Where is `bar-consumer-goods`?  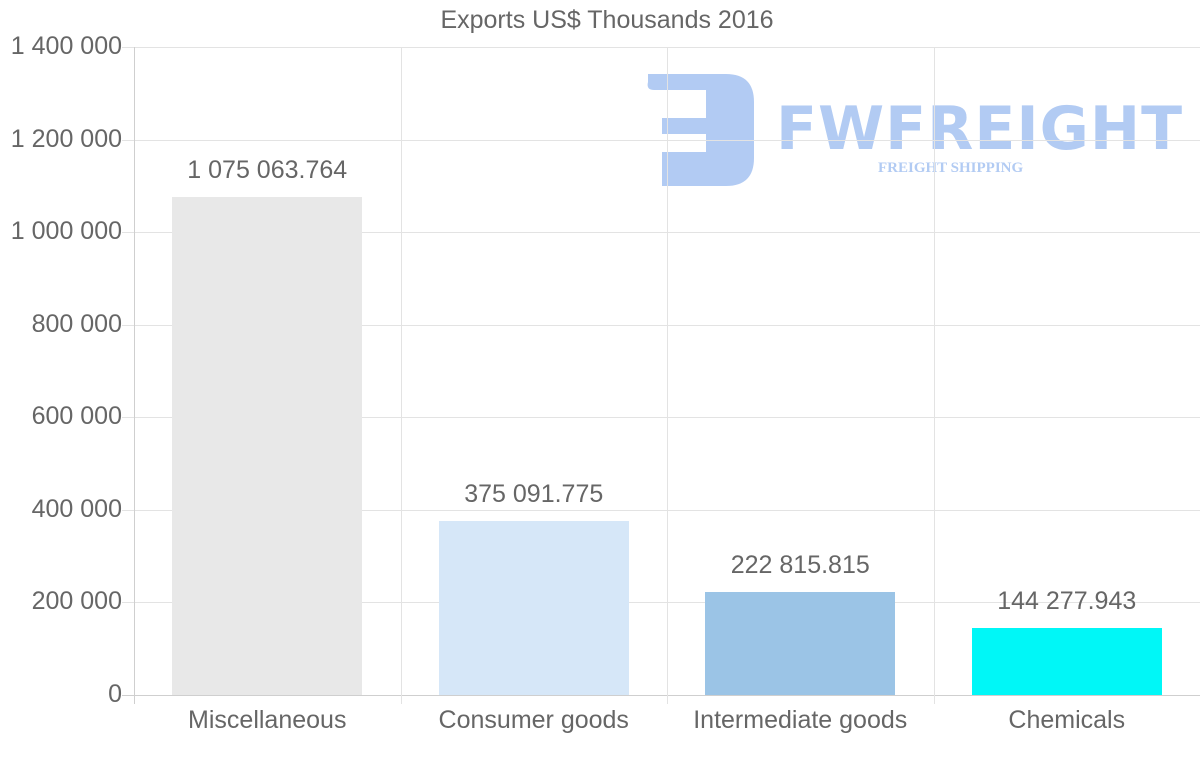 bar-consumer-goods is located at coordinates (533, 608).